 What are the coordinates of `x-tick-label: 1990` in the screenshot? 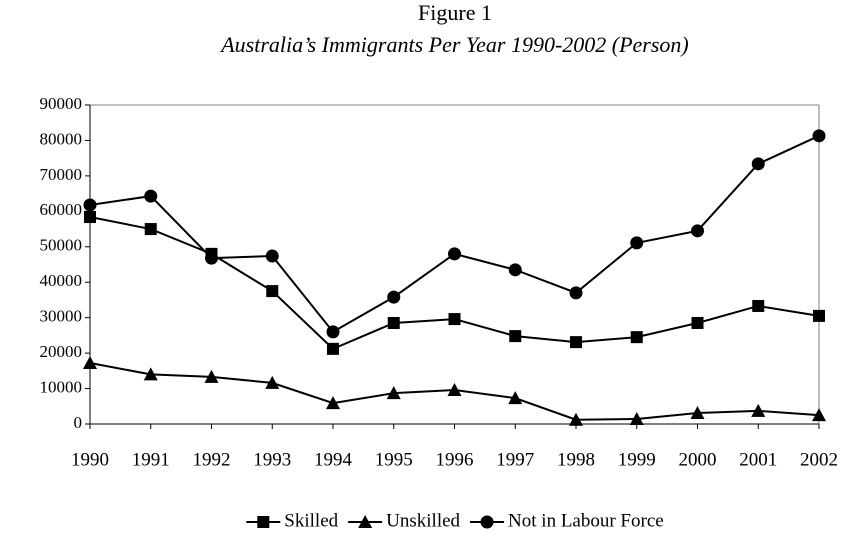 It's located at (90, 459).